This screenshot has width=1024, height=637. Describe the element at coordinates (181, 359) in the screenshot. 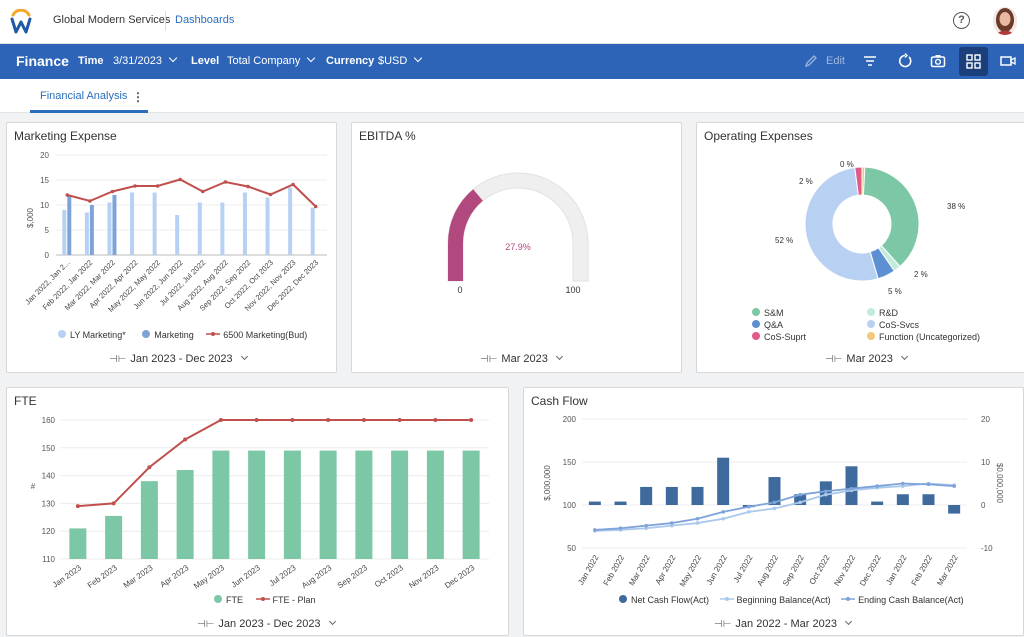

I see `period-label: Jan 2023 - Dec 2023` at that location.